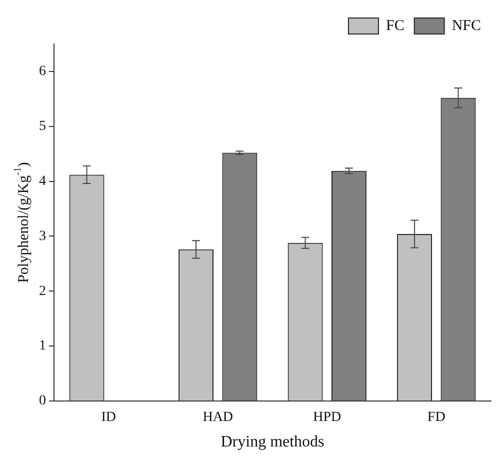  What do you see at coordinates (108, 418) in the screenshot?
I see `x-tick-label: ID` at bounding box center [108, 418].